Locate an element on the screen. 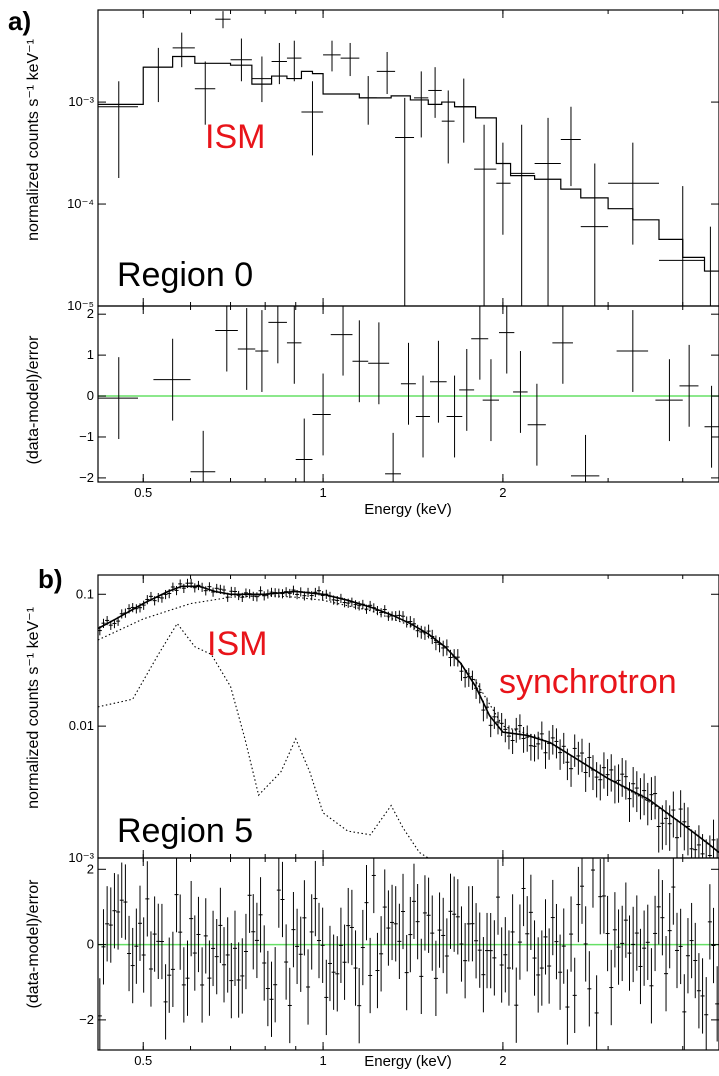  panel-a-bottom-xtick-label: 0.5 is located at coordinates (143, 492).